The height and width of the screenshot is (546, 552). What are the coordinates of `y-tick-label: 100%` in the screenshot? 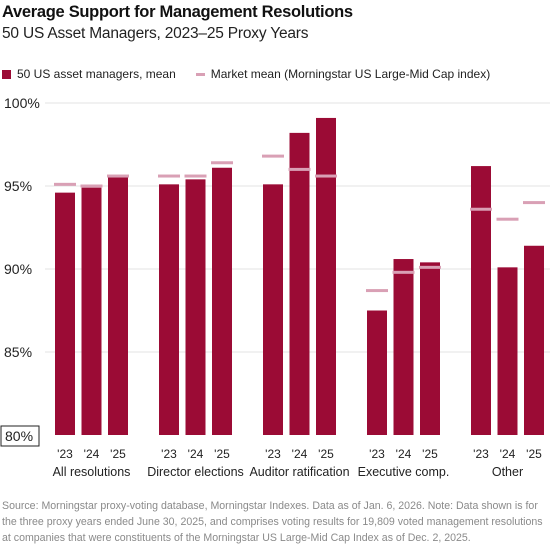 It's located at (22, 103).